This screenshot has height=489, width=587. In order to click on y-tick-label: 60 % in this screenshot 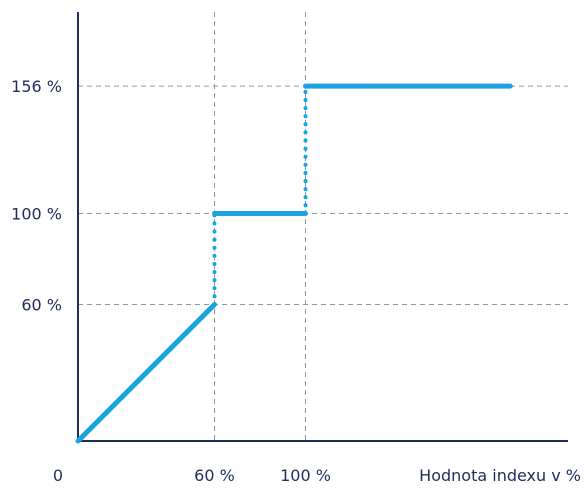, I will do `click(41, 305)`.